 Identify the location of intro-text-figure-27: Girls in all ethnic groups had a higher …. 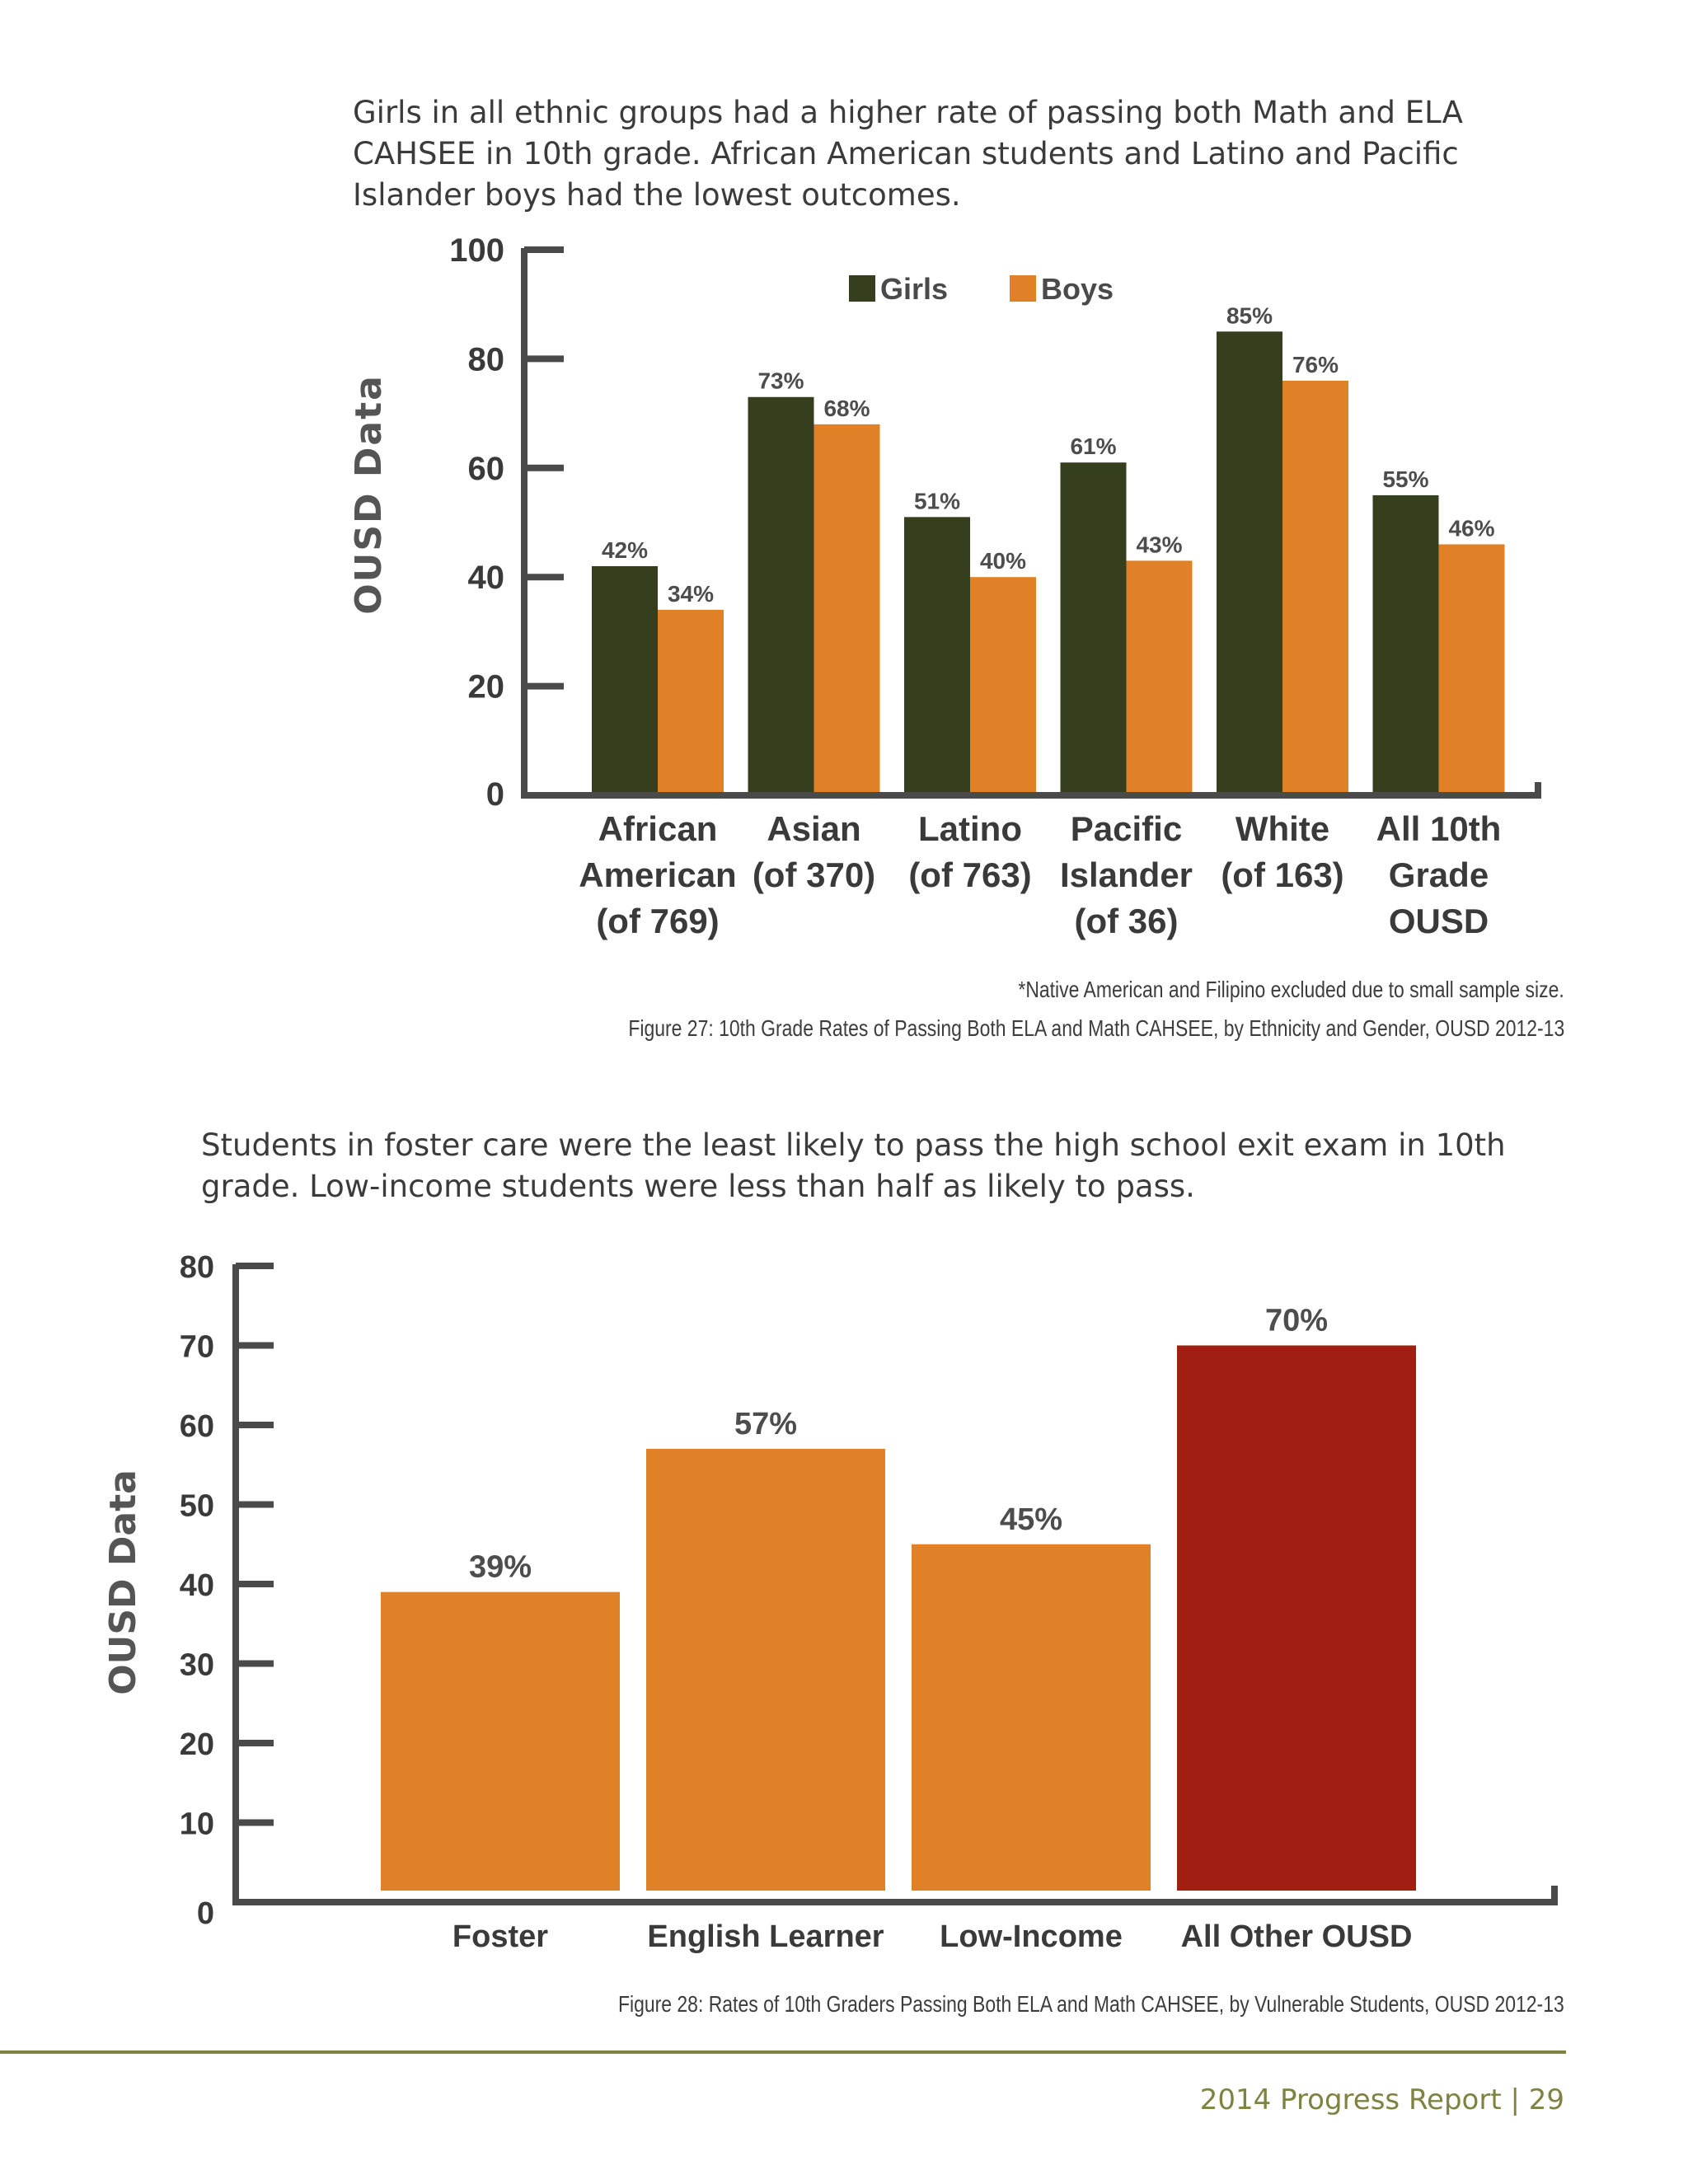
(908, 154).